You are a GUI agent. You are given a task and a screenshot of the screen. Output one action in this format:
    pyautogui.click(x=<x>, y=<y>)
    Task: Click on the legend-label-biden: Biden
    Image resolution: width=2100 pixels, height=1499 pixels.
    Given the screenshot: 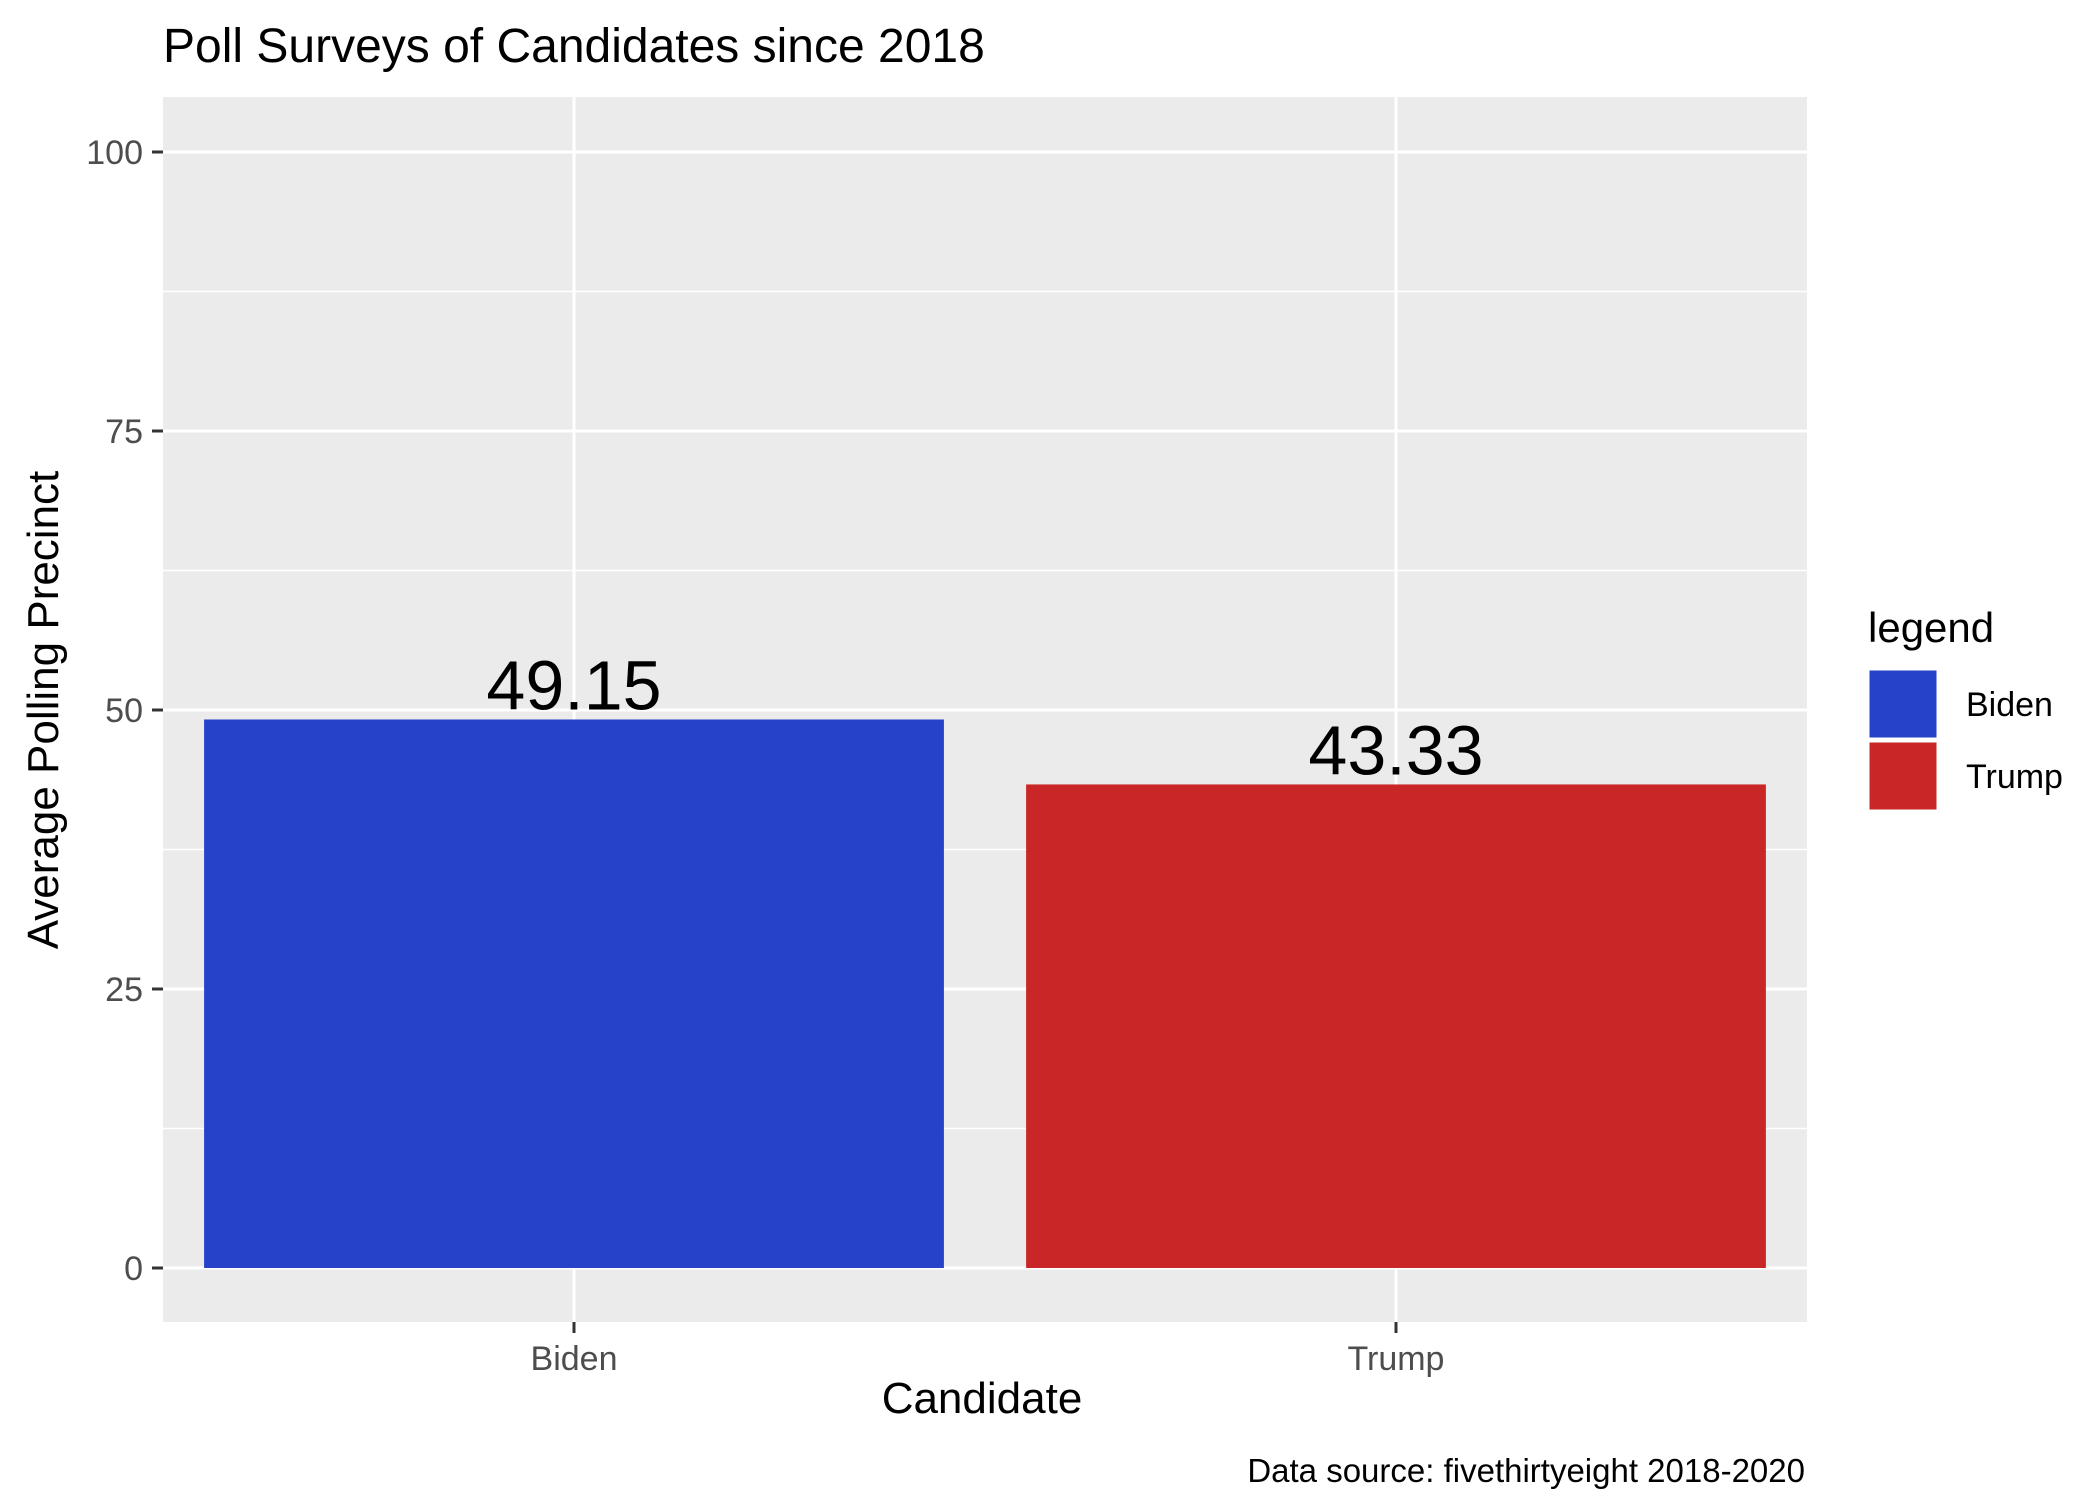 What is the action you would take?
    pyautogui.click(x=2009, y=705)
    